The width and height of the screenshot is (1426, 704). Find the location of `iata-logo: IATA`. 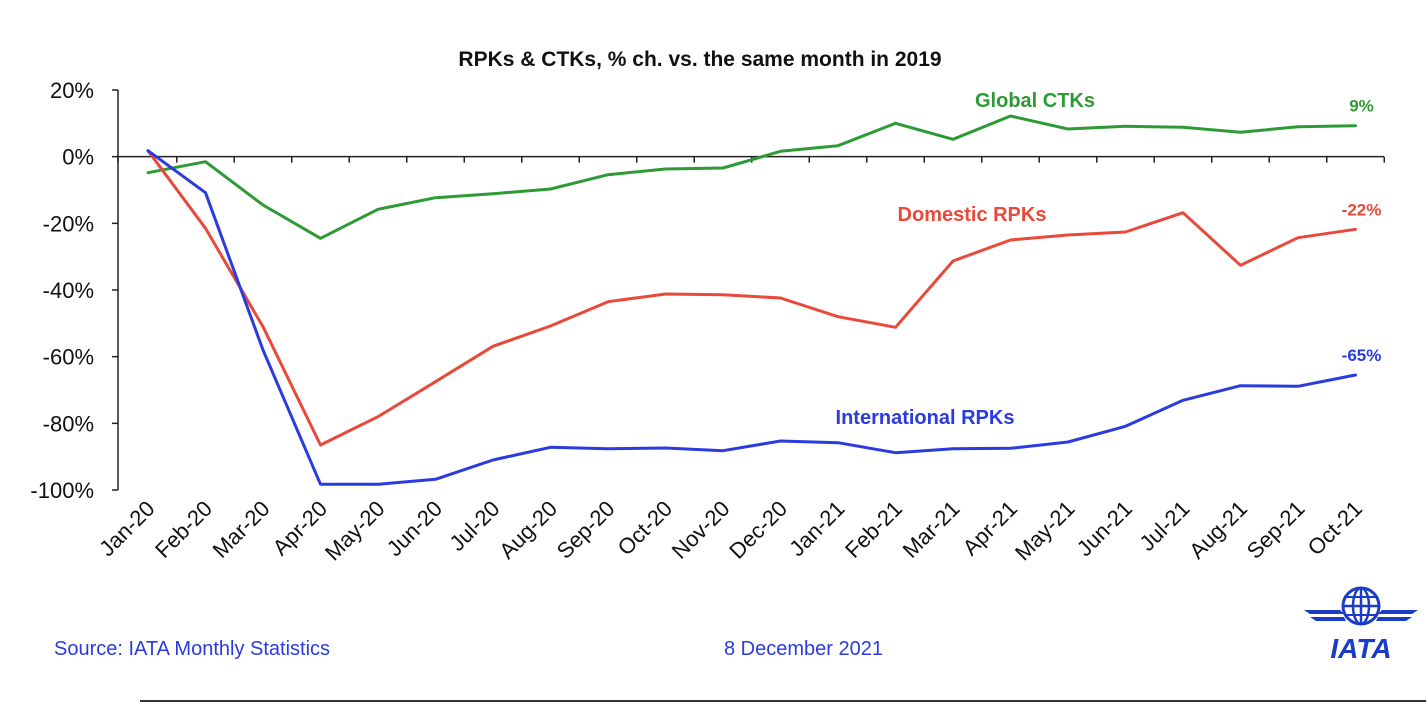

iata-logo: IATA is located at coordinates (1361, 626).